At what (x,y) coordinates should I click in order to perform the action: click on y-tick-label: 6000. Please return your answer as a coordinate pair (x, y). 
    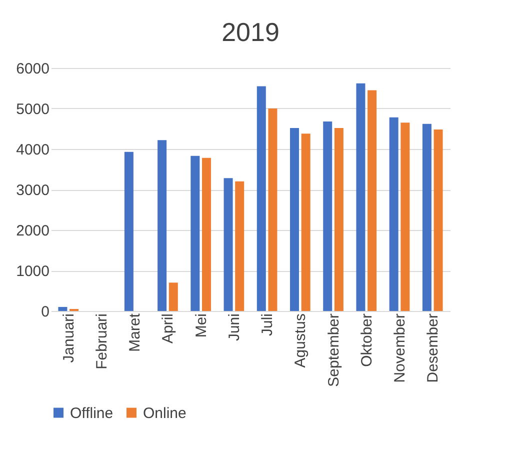
    Looking at the image, I should click on (33, 69).